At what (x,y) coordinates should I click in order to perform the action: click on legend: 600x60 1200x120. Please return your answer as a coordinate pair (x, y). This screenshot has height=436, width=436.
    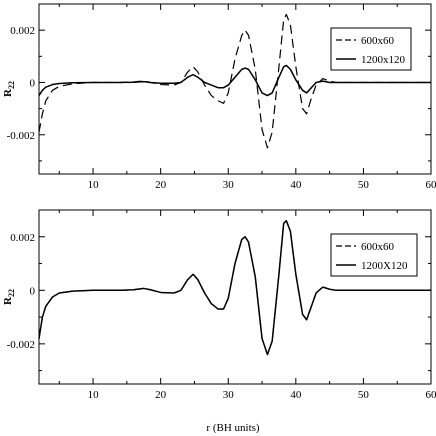
    Looking at the image, I should click on (371, 49).